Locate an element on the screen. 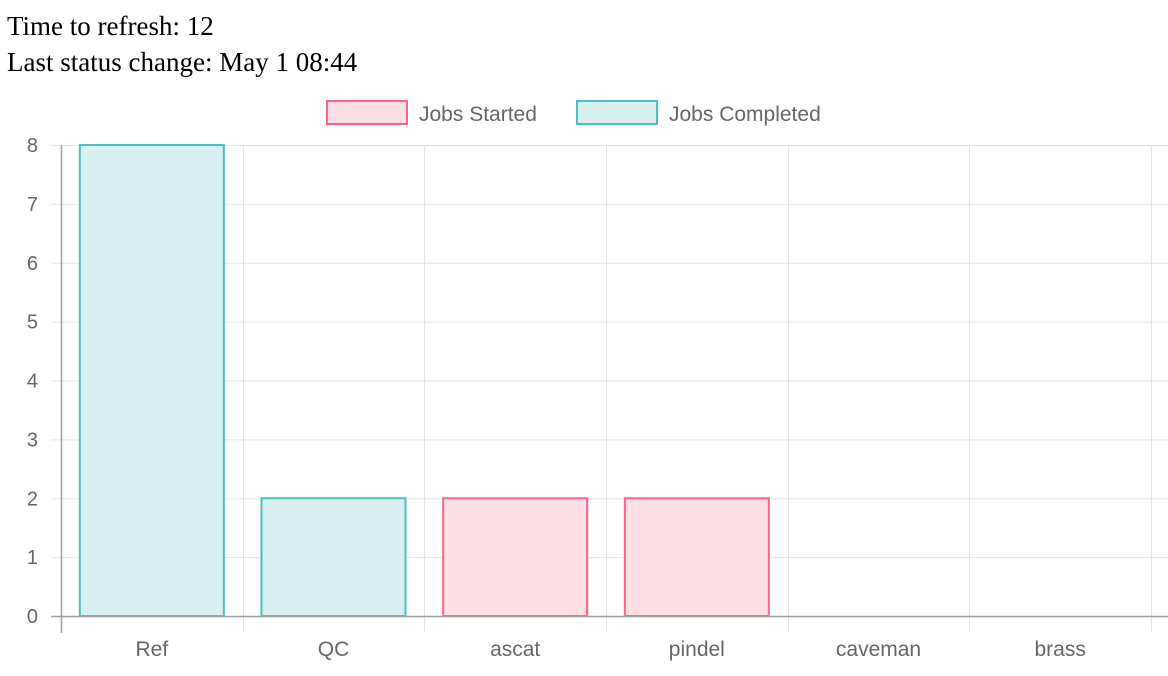 This screenshot has height=676, width=1168. y-tick-label: 1 is located at coordinates (32, 558).